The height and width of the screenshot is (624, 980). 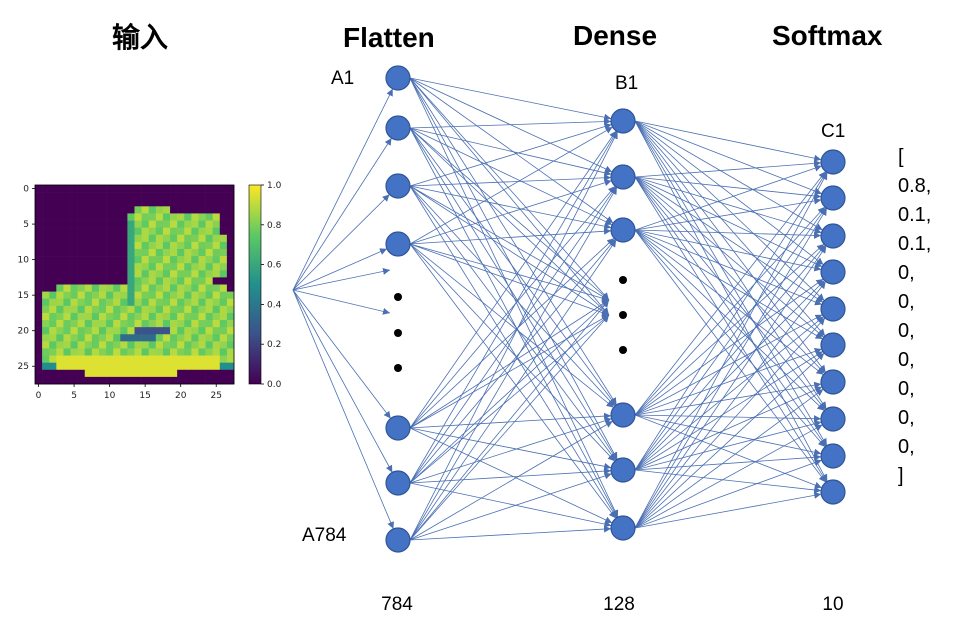 What do you see at coordinates (271, 285) in the screenshot?
I see `colorbar-axis: 0.0 0.2 0.4 0.6 0.8 1.0` at bounding box center [271, 285].